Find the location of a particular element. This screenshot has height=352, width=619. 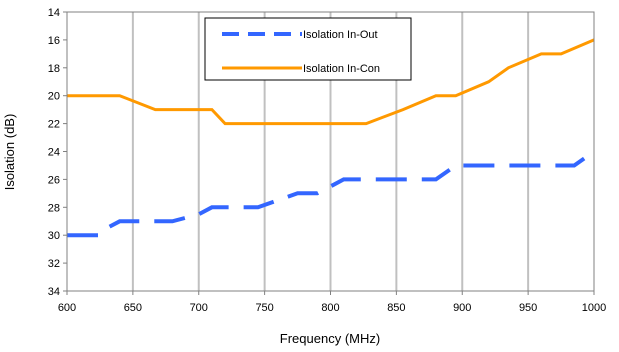

y-tick-label: 22 is located at coordinates (54, 125).